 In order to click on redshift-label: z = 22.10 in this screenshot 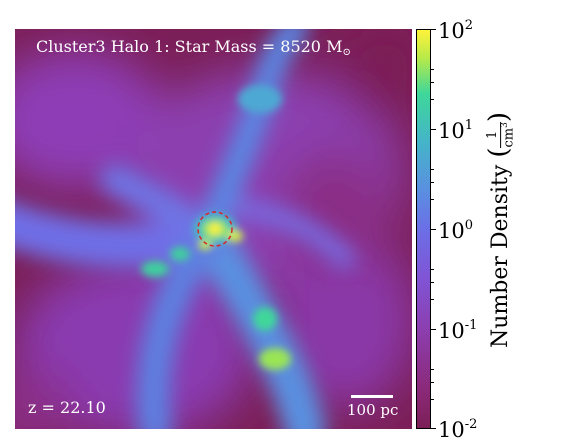, I will do `click(67, 407)`.